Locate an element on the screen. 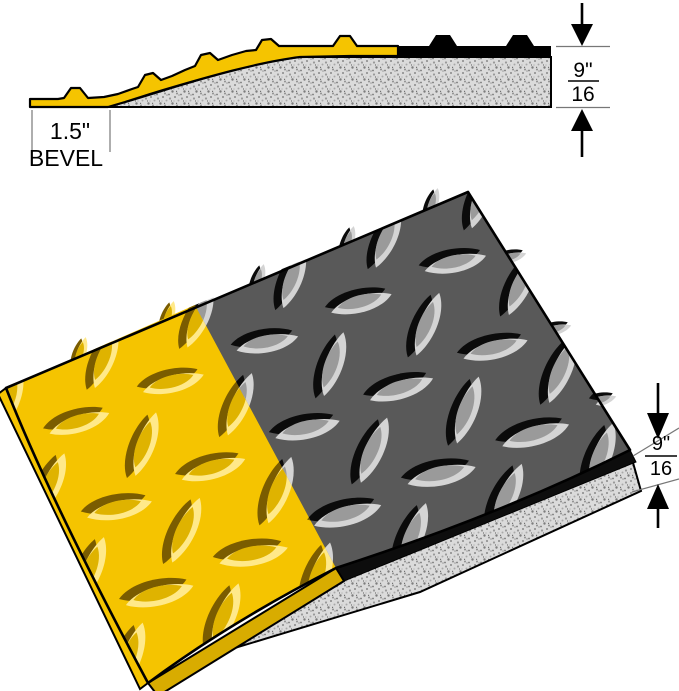 The height and width of the screenshot is (691, 679). dimension-thickness-top: 9" 16 is located at coordinates (583, 80).